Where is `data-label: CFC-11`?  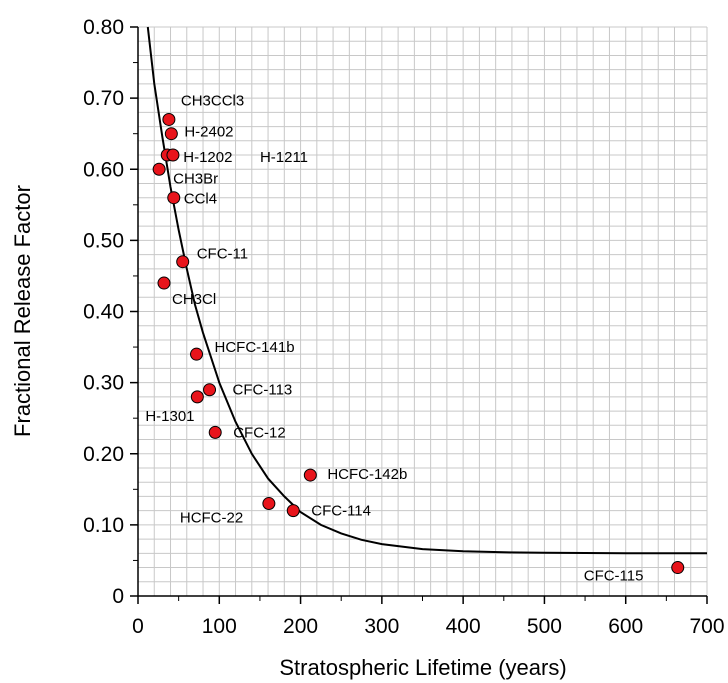 data-label: CFC-11 is located at coordinates (222, 254).